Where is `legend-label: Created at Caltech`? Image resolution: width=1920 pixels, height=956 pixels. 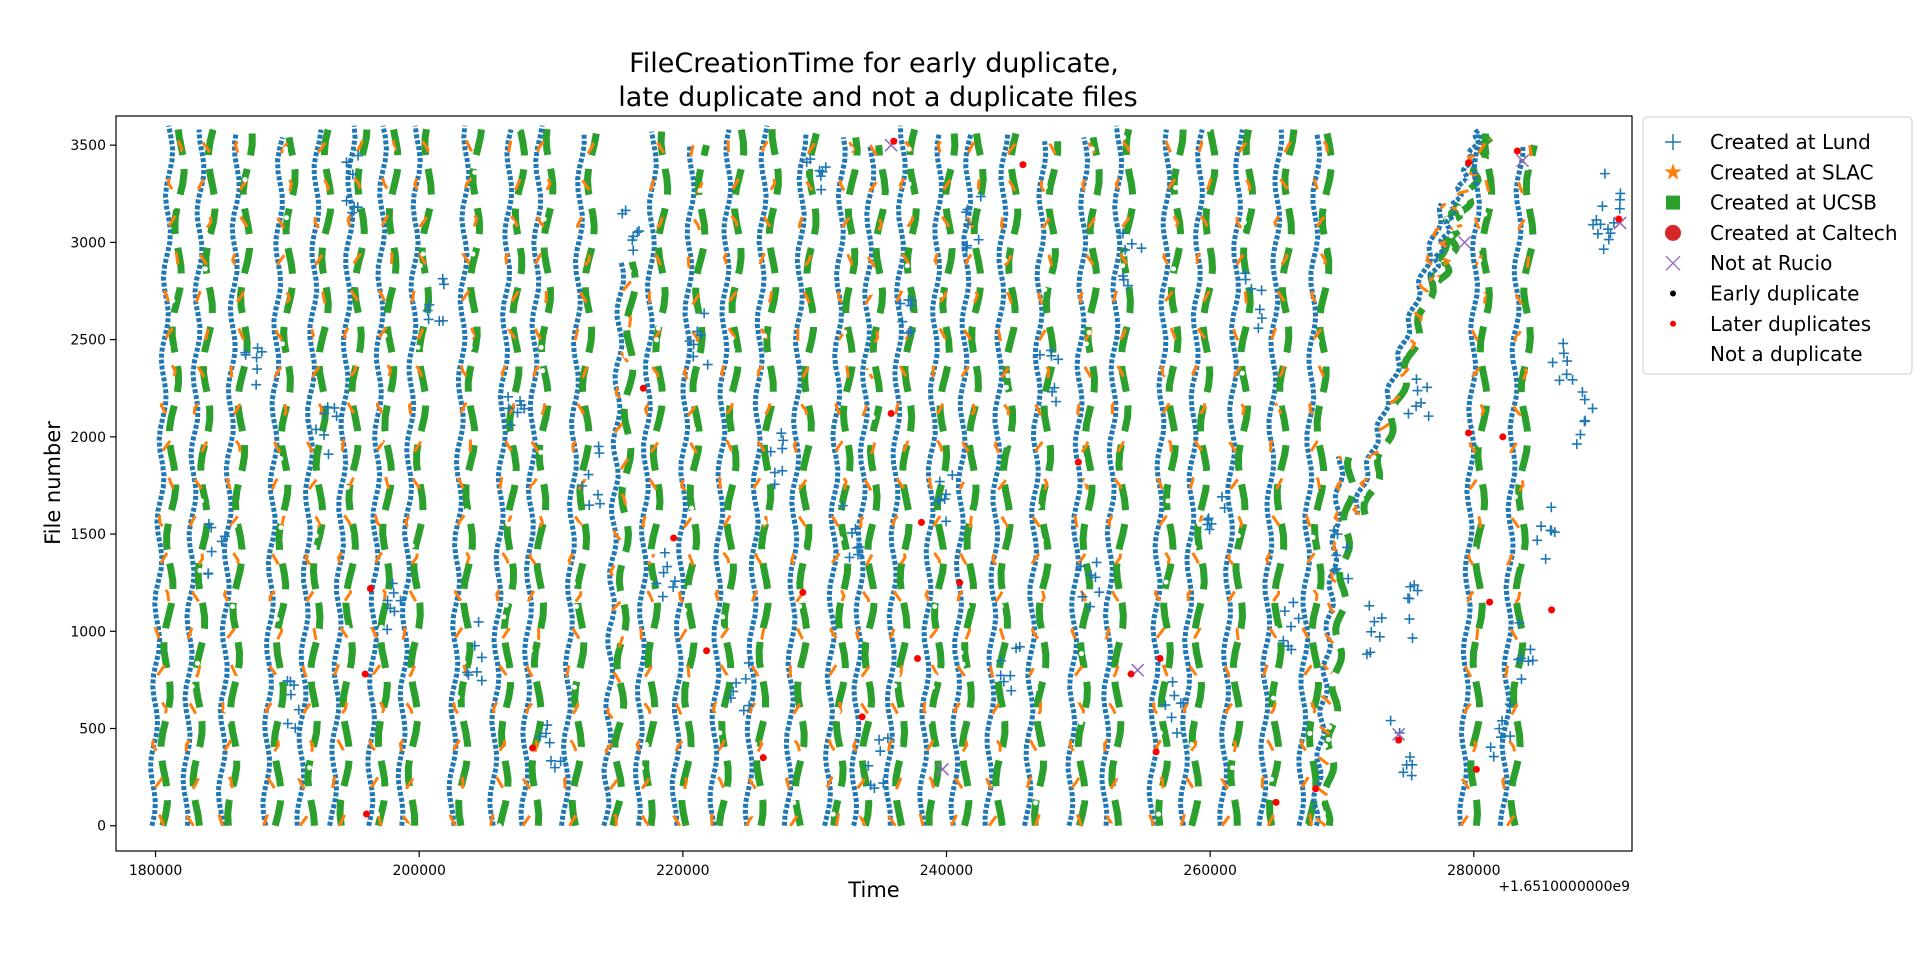 legend-label: Created at Caltech is located at coordinates (1804, 233).